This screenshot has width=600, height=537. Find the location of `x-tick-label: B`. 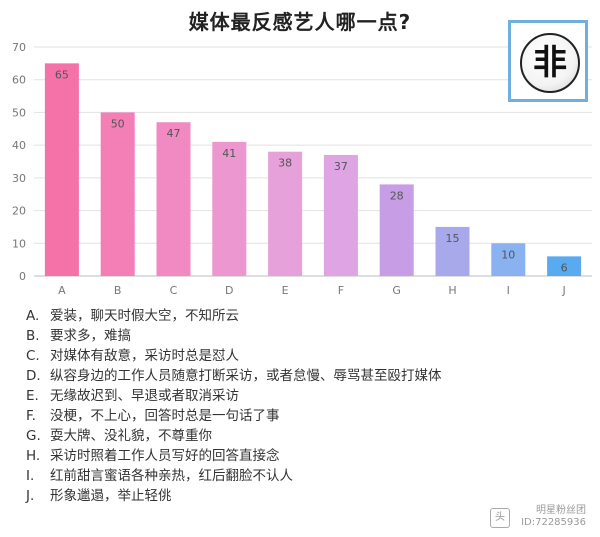

x-tick-label: B is located at coordinates (118, 290).